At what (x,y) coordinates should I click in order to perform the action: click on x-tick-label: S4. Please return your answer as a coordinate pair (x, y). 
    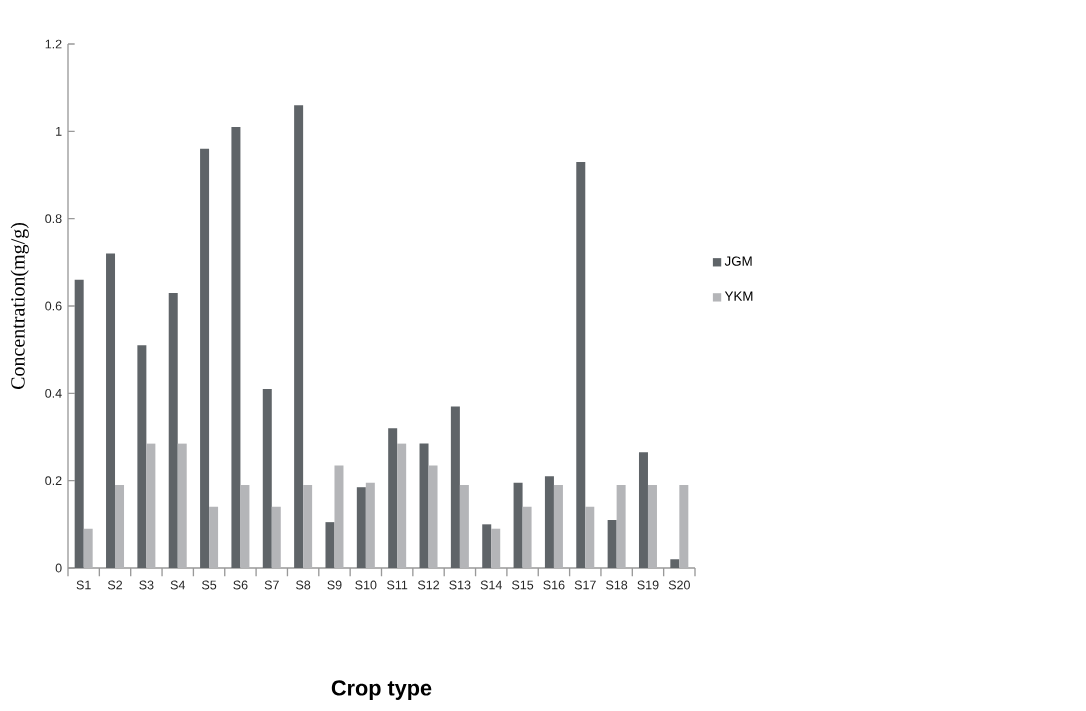
    Looking at the image, I should click on (178, 585).